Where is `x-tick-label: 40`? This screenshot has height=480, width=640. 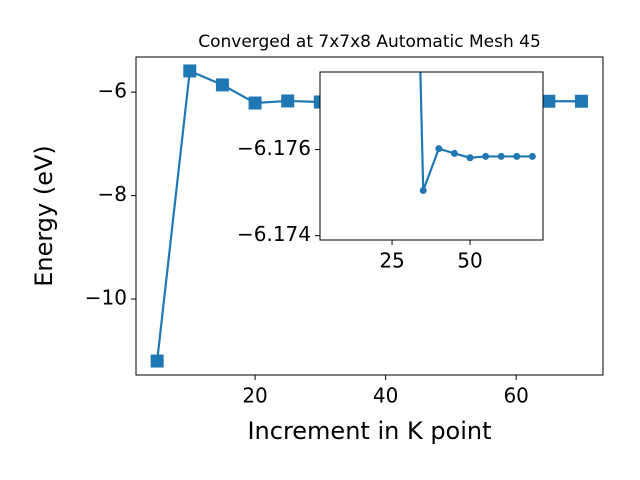 x-tick-label: 40 is located at coordinates (385, 396).